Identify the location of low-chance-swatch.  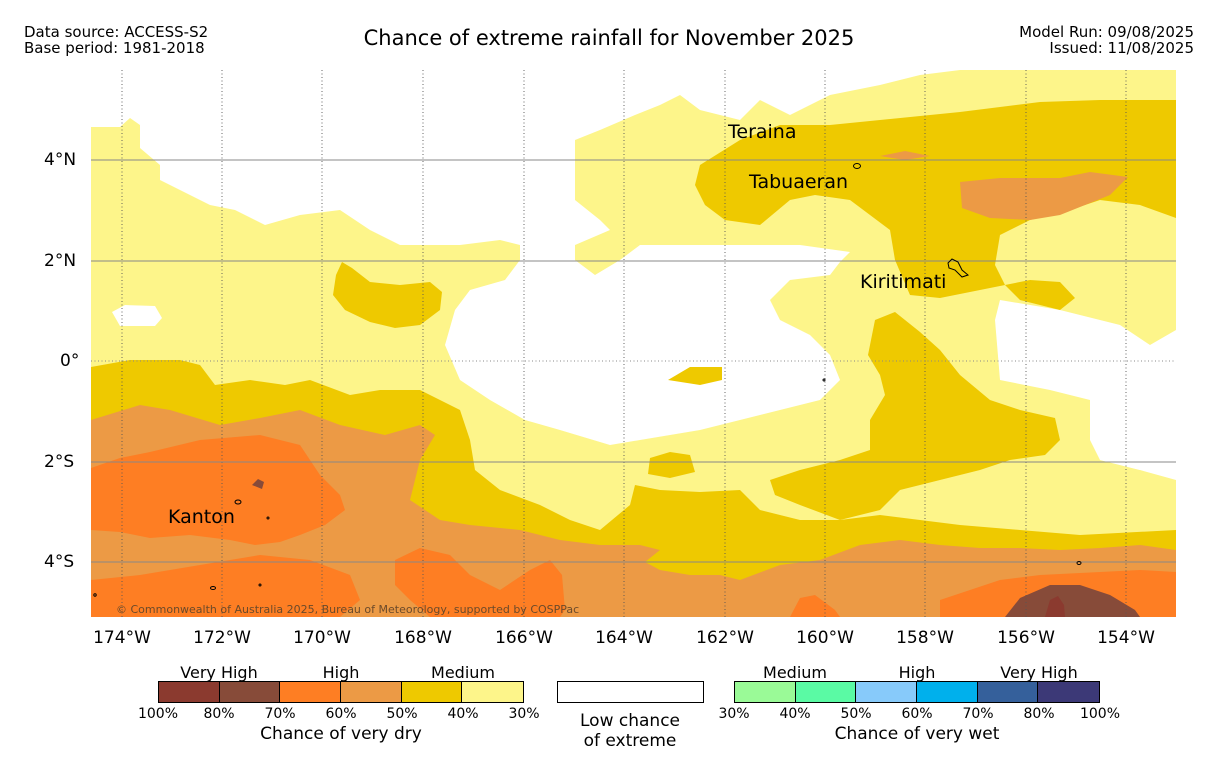
(630, 692).